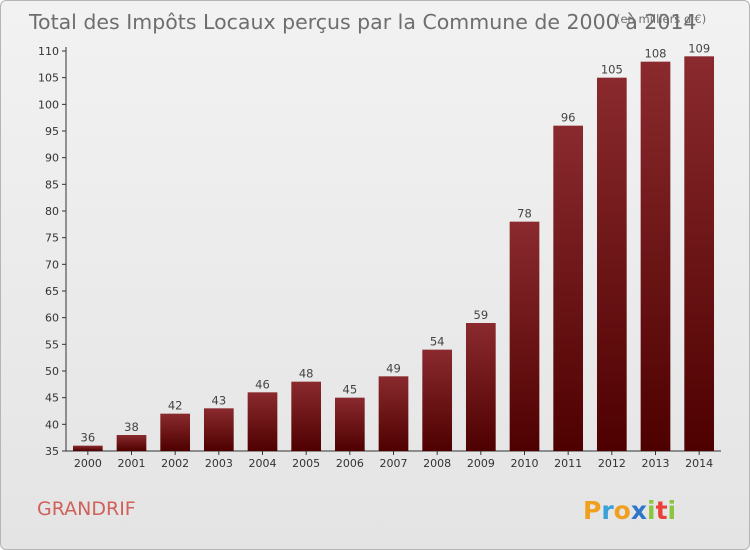  I want to click on x-tick-label: 2002, so click(175, 463).